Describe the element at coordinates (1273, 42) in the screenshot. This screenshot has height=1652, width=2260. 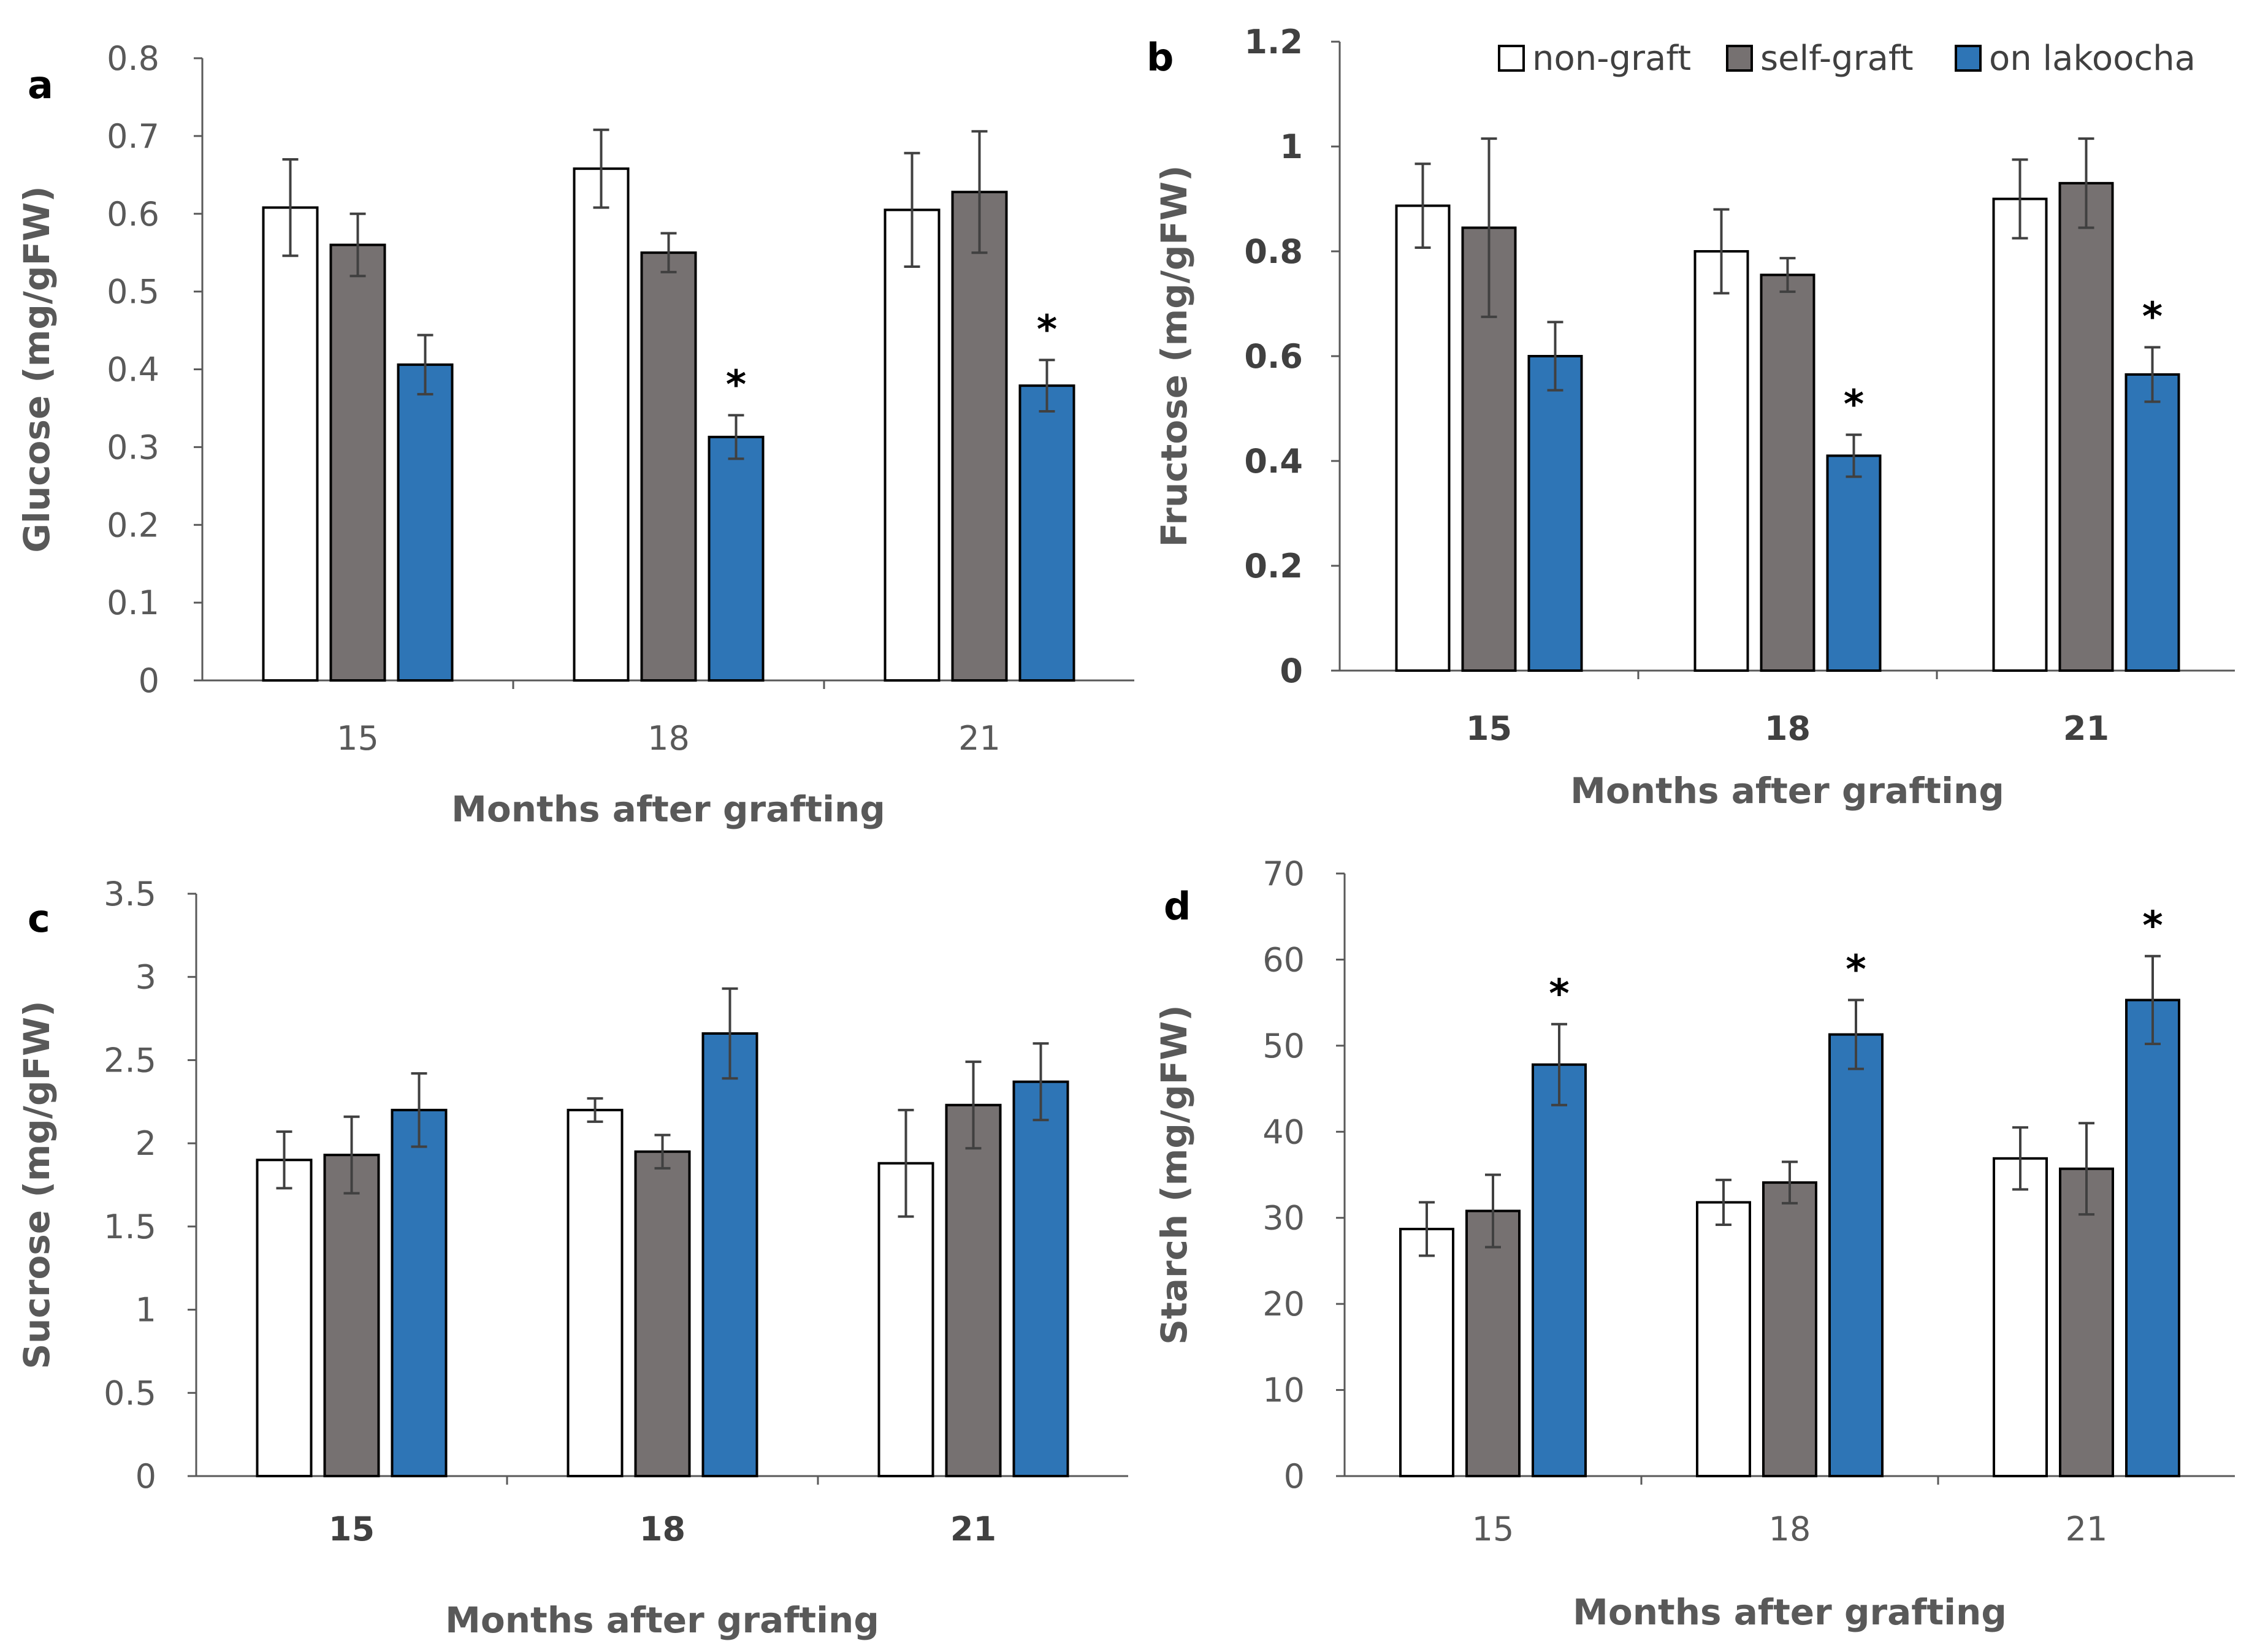
I see `y-tick-label: 1.2` at that location.